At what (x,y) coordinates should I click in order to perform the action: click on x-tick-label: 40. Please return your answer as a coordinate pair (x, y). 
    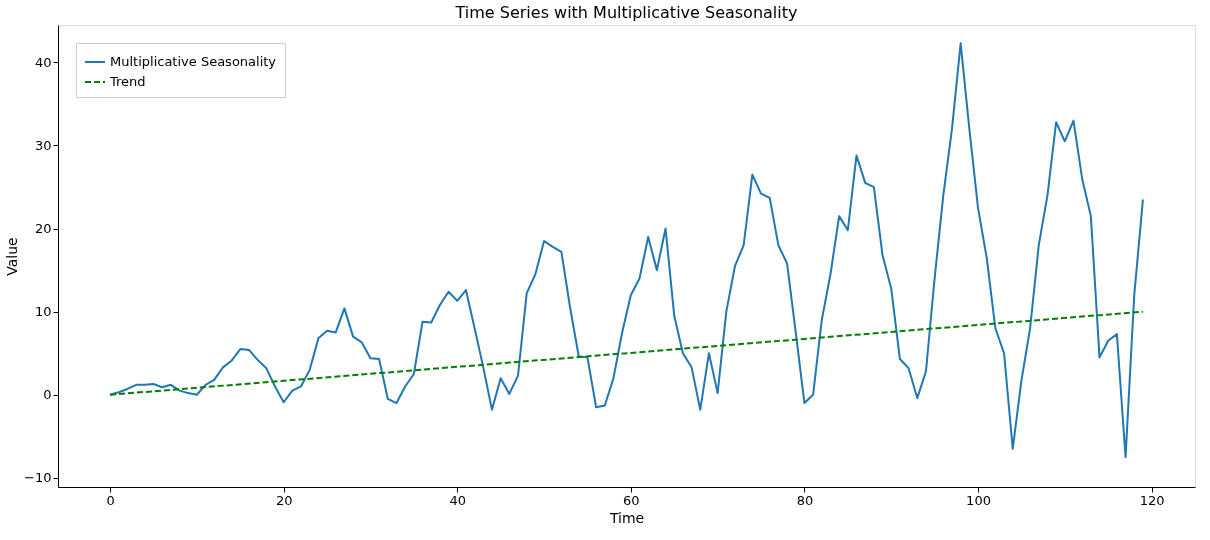
    Looking at the image, I should click on (458, 500).